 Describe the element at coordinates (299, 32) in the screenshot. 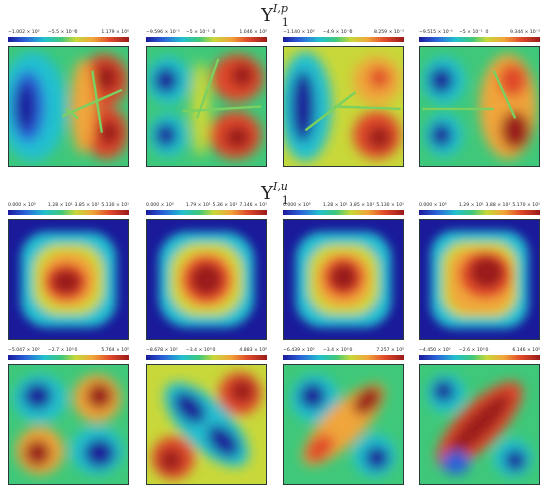

I see `tick-min: −1.140 × 10⁰` at that location.